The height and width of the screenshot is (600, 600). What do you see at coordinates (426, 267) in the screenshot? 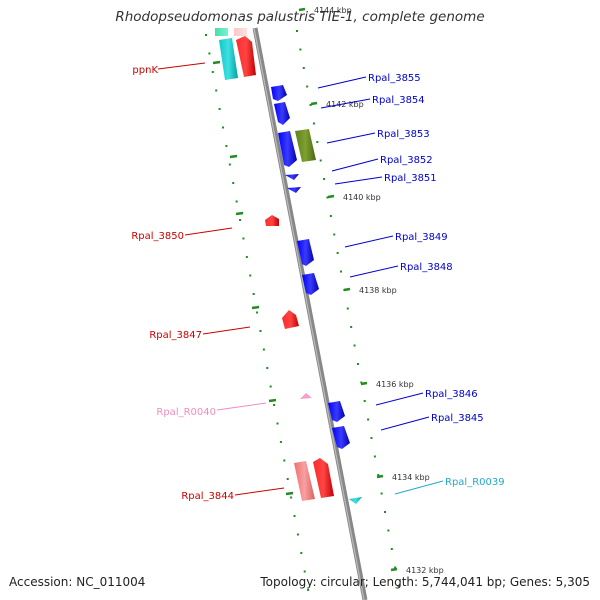
I see `gene-label: Rpal_3848` at bounding box center [426, 267].